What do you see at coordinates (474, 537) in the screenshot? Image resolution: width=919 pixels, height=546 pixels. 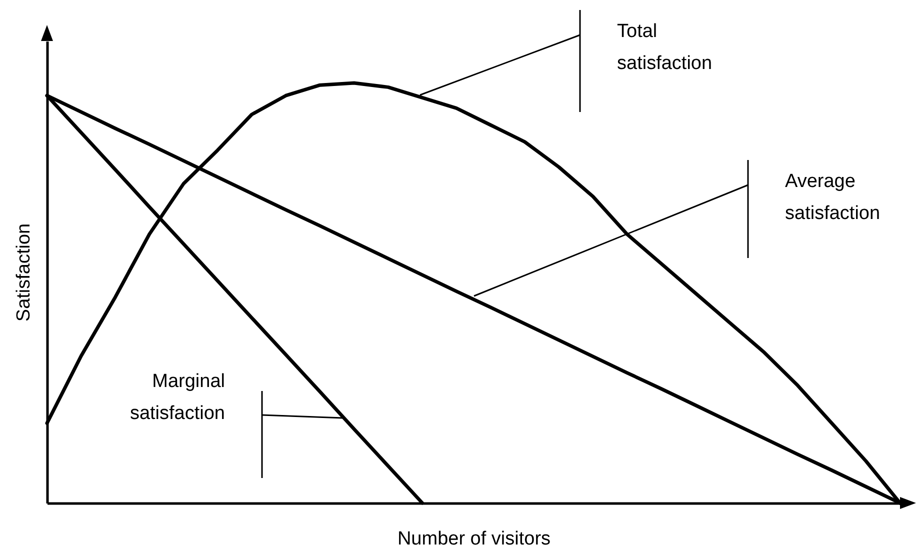 I see `x-axis-title: Number of visitors` at bounding box center [474, 537].